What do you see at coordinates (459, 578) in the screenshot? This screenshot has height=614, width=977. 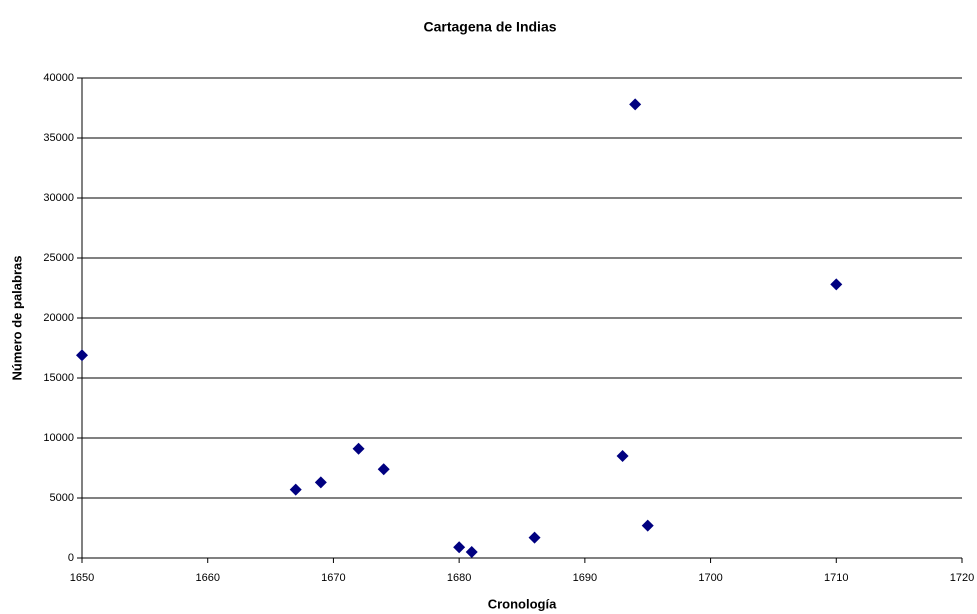 I see `x-tick-label: 1680` at bounding box center [459, 578].